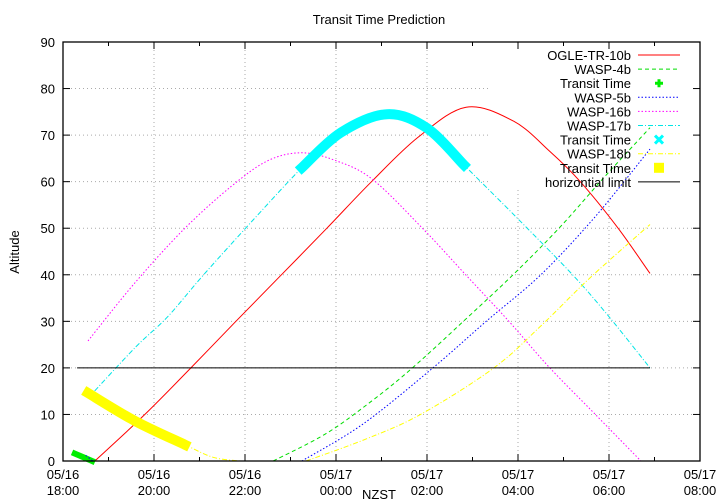  What do you see at coordinates (48, 228) in the screenshot?
I see `y-tick-label: 50` at bounding box center [48, 228].